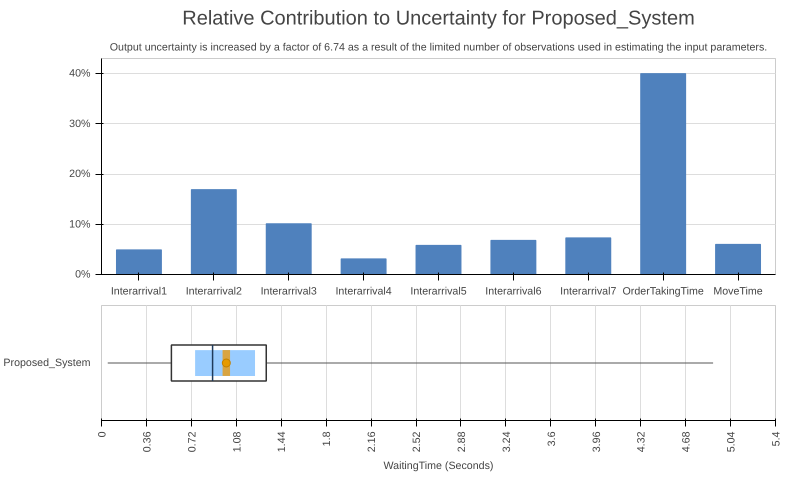 Image resolution: width=790 pixels, height=481 pixels. Describe the element at coordinates (83, 274) in the screenshot. I see `y-tick-label: 0%` at that location.